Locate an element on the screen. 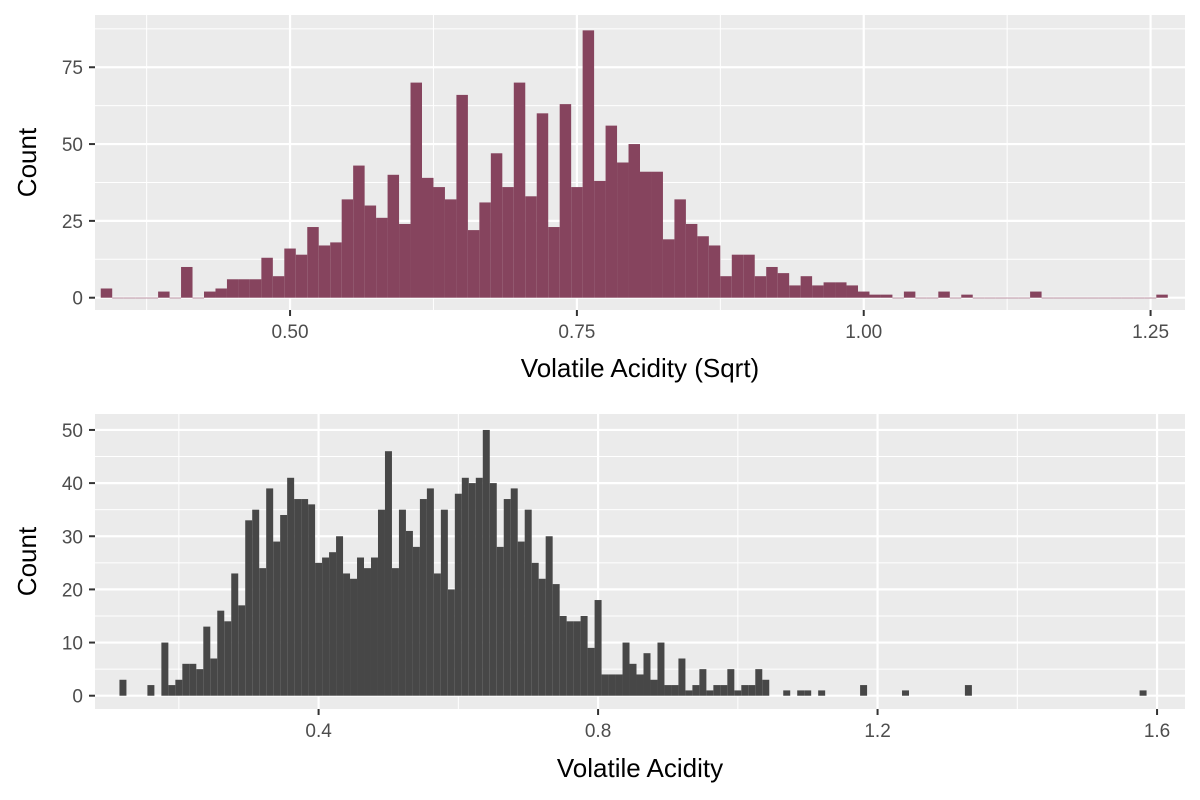 This screenshot has width=1200, height=800. chart1-x-tick-label: 1.00 is located at coordinates (863, 332).